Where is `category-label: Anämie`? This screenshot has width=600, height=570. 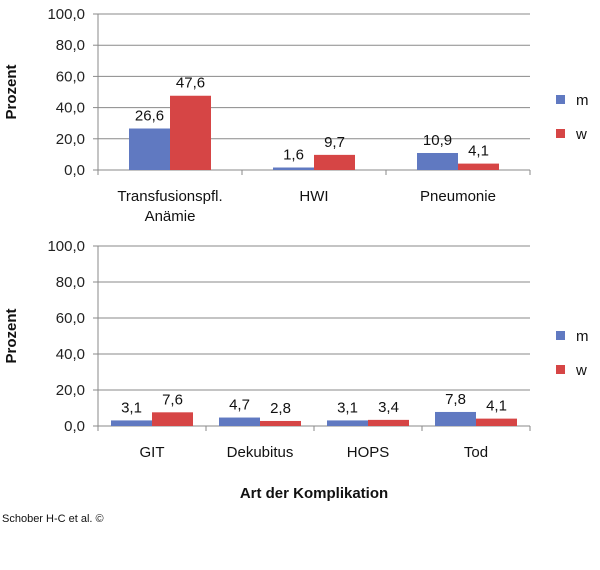
category-label: Anämie is located at coordinates (170, 216).